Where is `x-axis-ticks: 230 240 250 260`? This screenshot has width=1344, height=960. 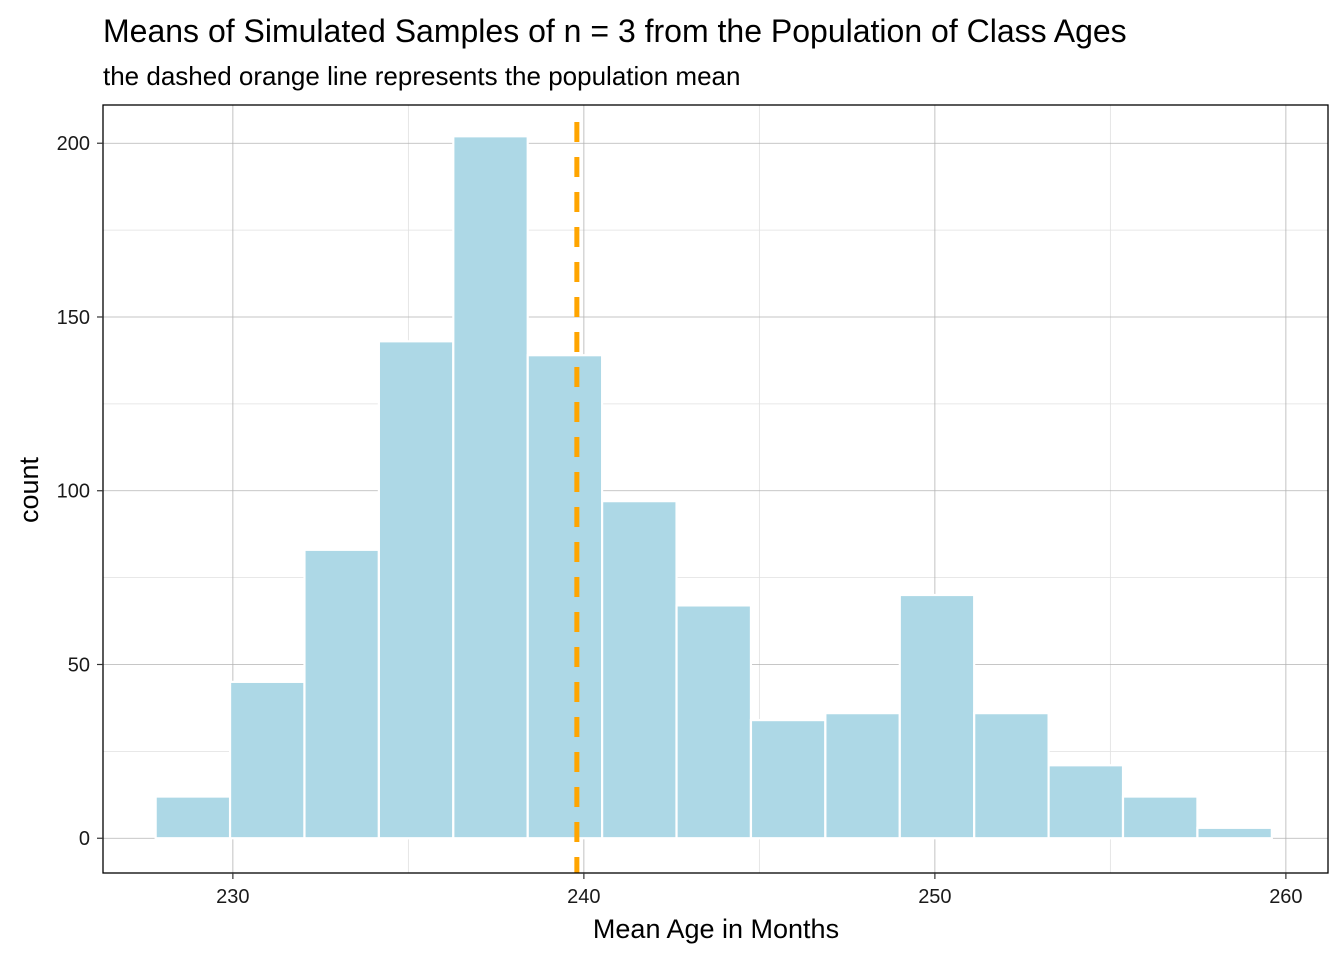
x-axis-ticks: 230 240 250 260 is located at coordinates (759, 890).